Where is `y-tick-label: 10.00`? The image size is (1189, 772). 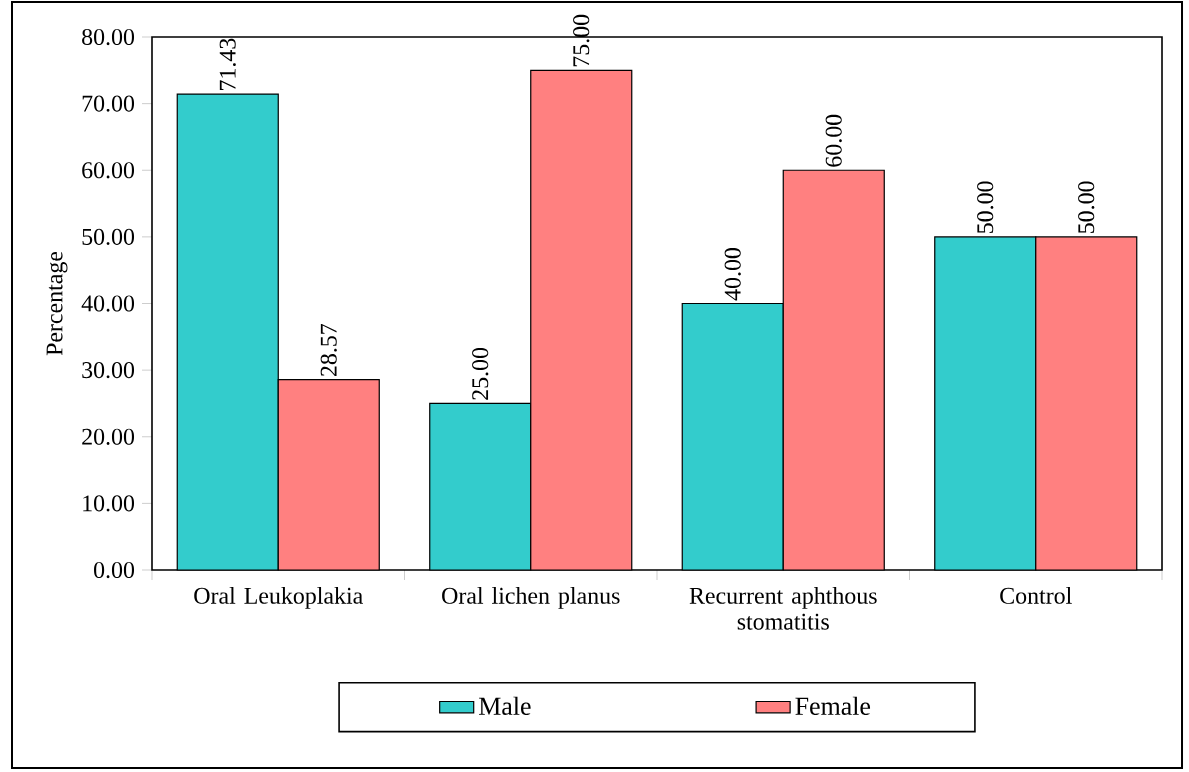 y-tick-label: 10.00 is located at coordinates (109, 503).